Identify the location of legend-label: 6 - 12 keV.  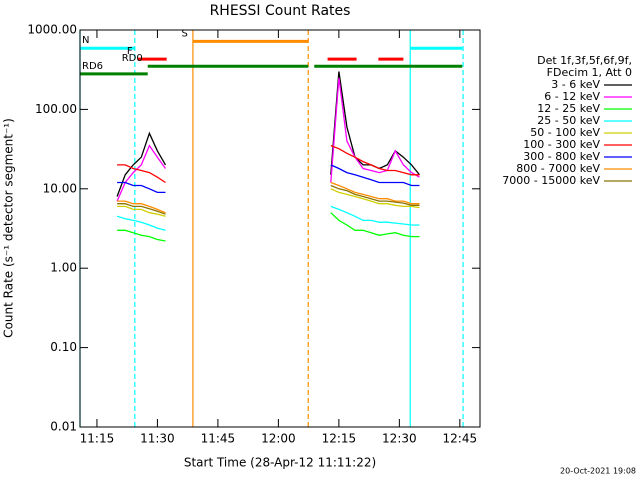
(572, 96).